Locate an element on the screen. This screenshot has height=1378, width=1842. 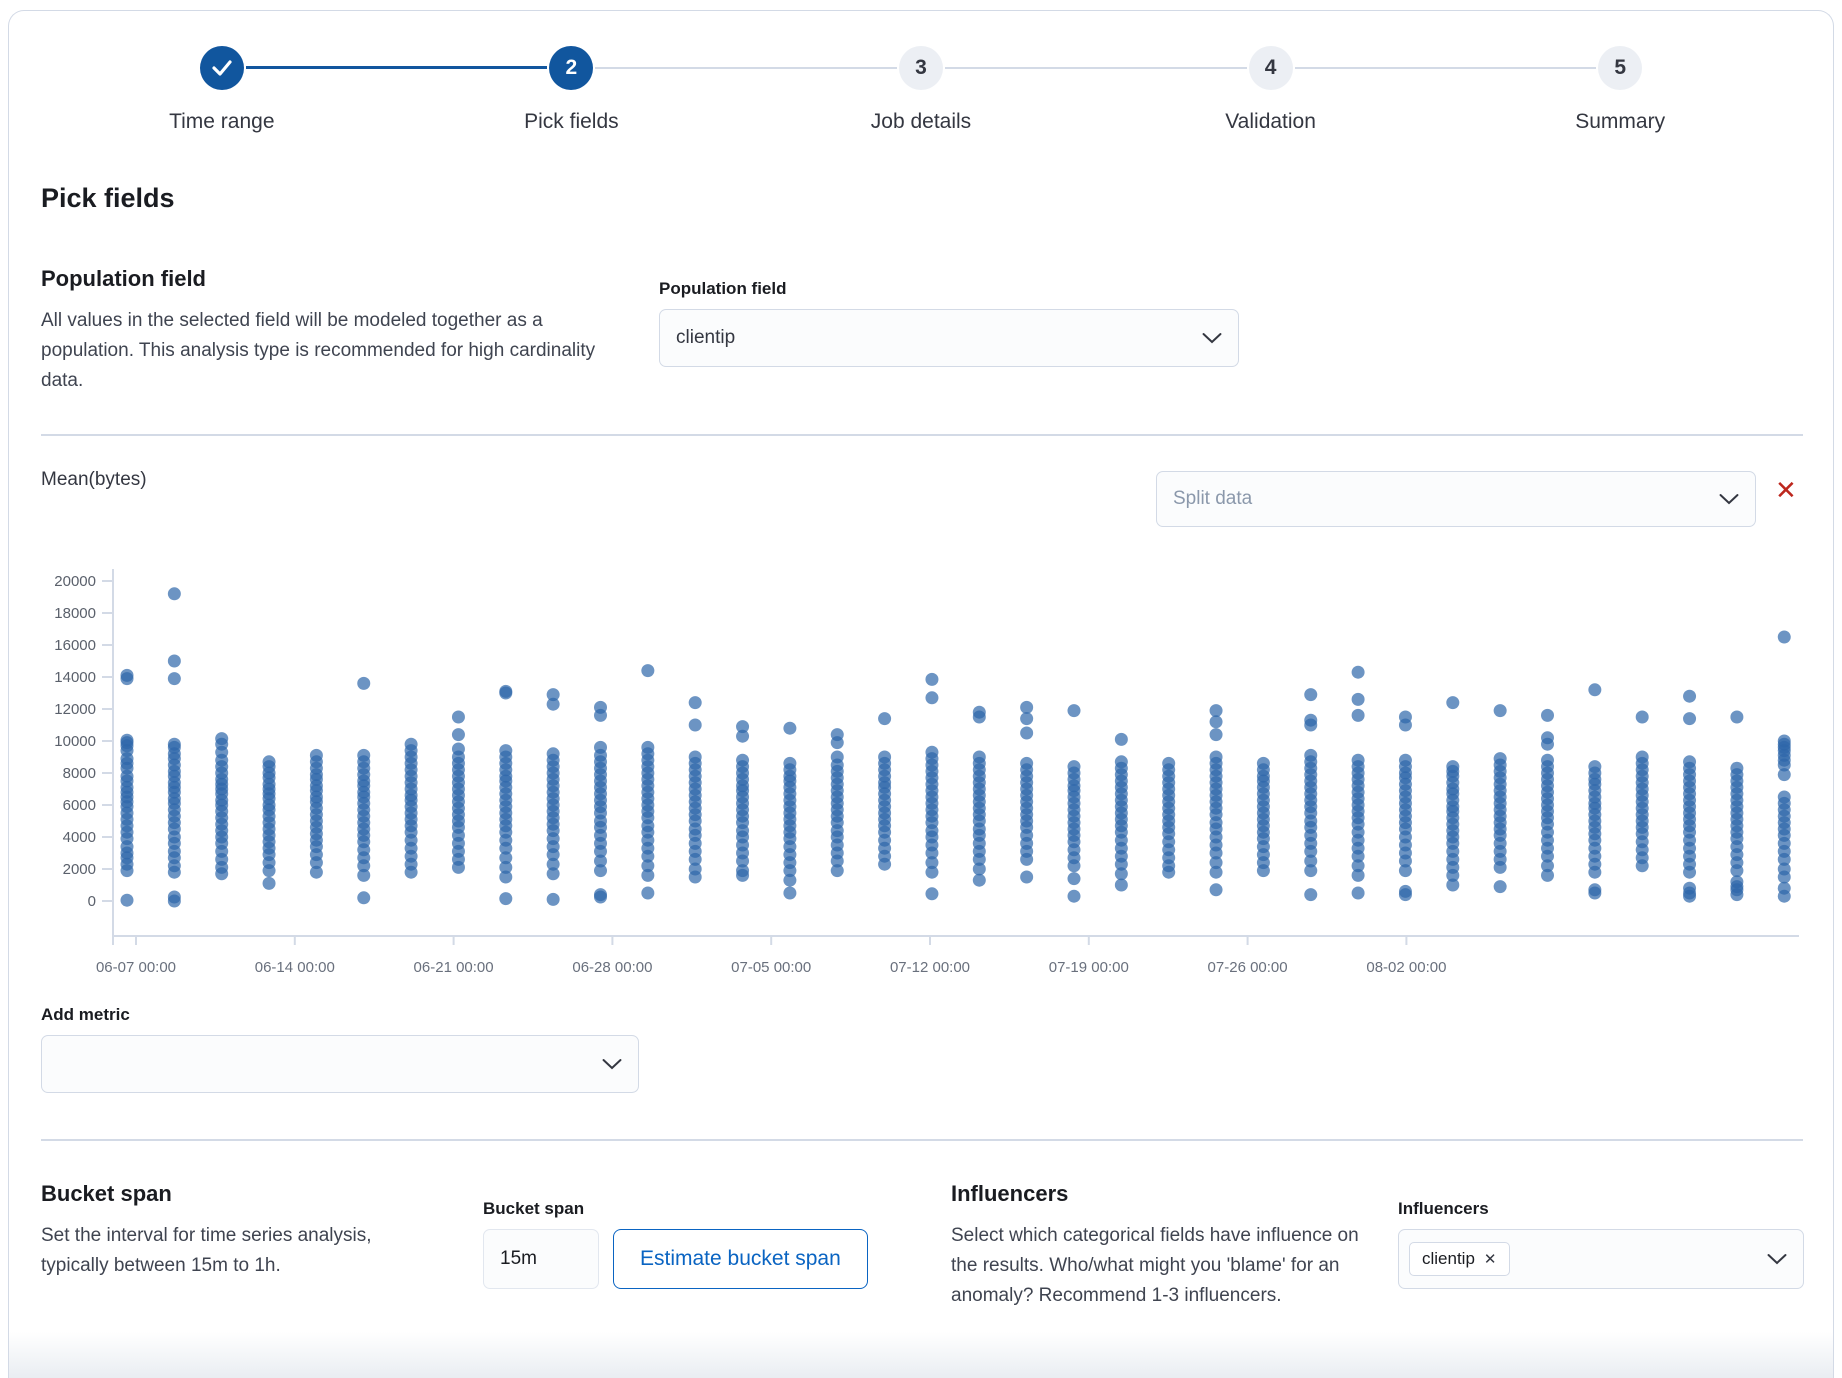
influencer-tag: clientip ✕ is located at coordinates (1459, 1259).